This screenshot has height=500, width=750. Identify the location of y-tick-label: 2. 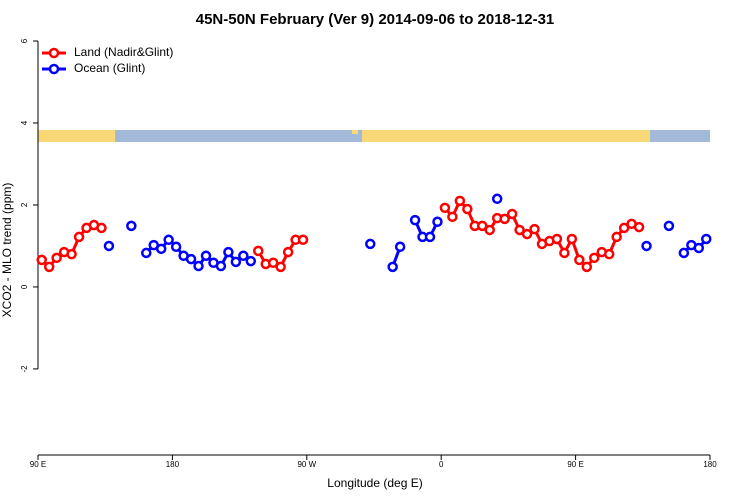
(24, 204).